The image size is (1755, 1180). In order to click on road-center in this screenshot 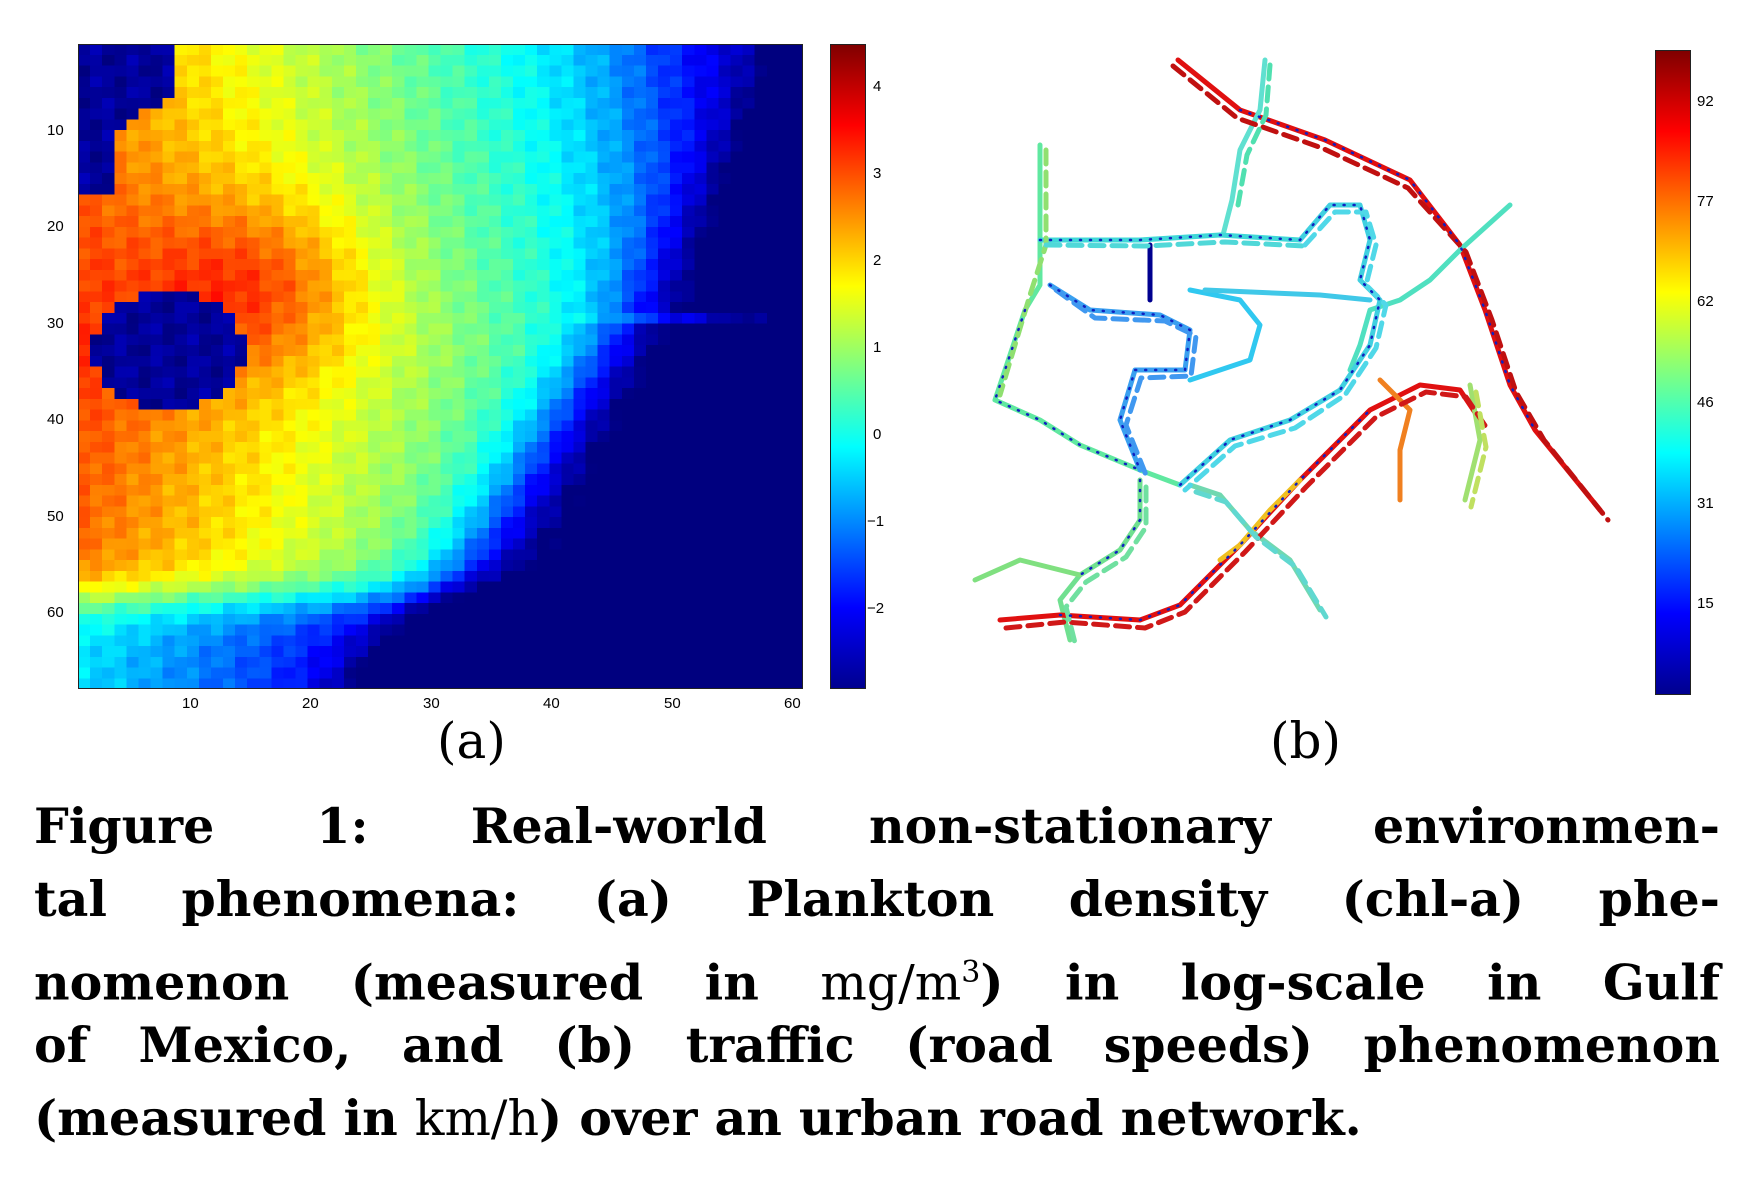, I will do `click(1225, 335)`.